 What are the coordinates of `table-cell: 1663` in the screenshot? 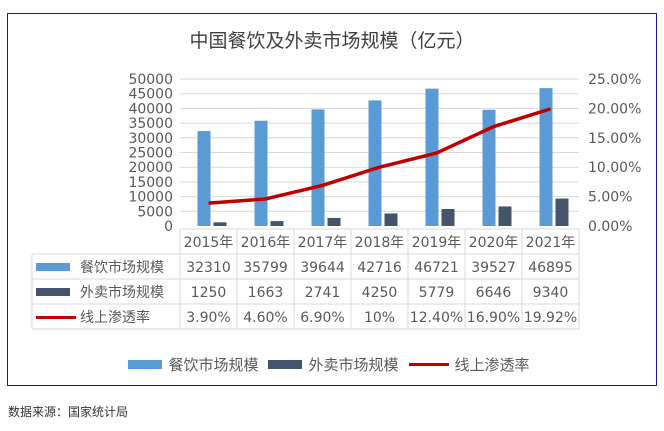 It's located at (266, 293).